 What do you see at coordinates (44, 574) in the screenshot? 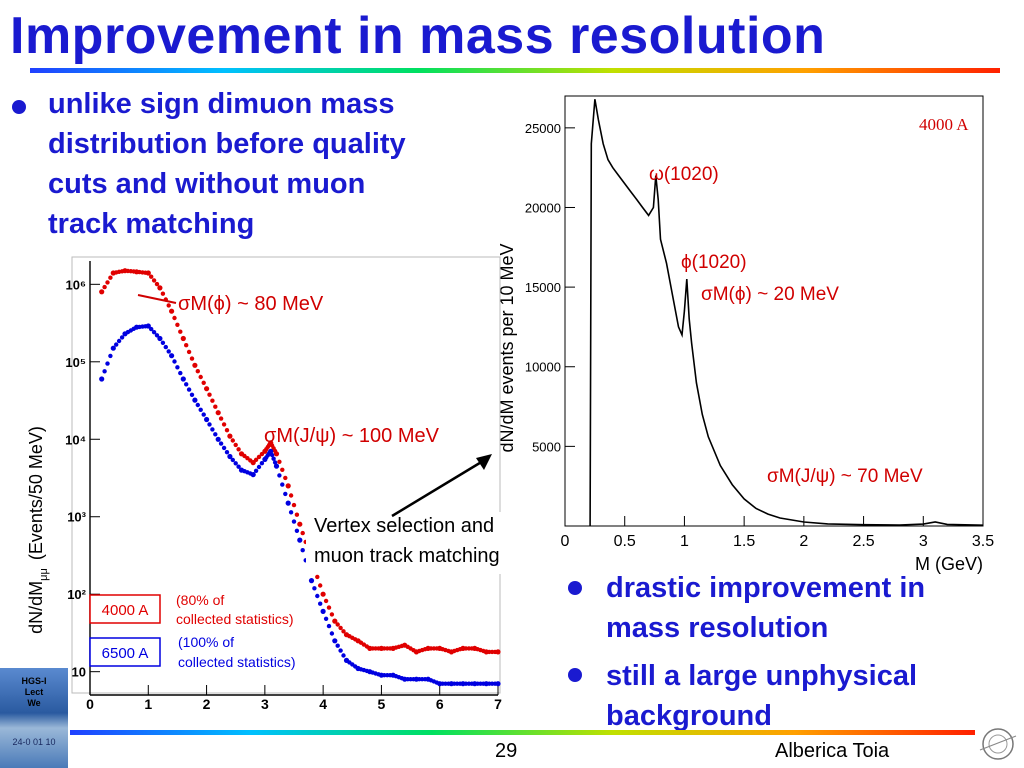
I see `ylabel-sub: μμ` at bounding box center [44, 574].